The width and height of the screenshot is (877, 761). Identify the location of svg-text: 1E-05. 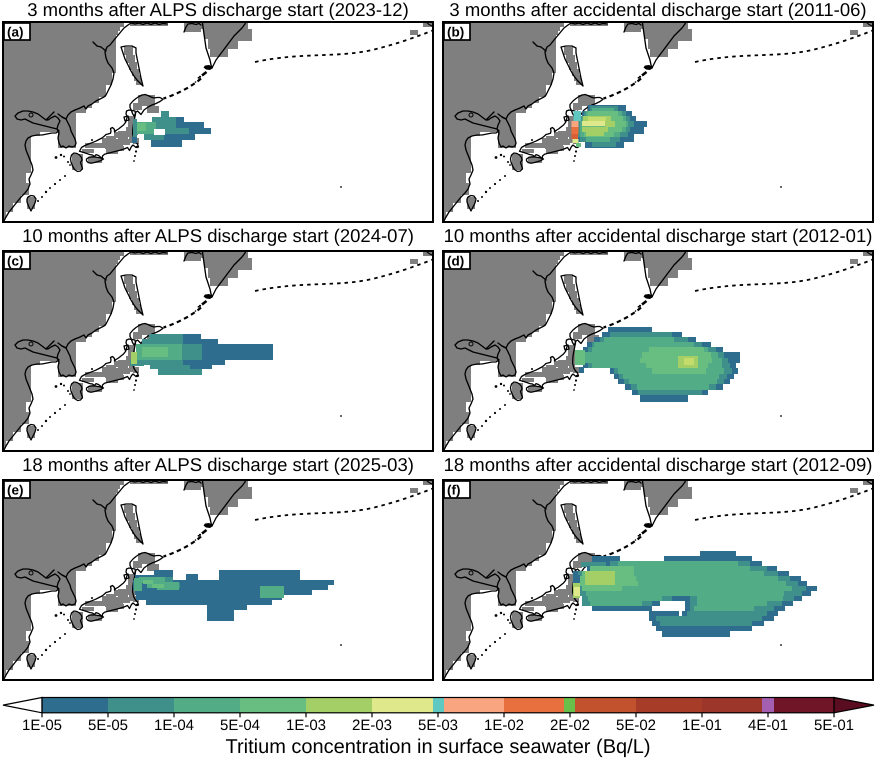
(42, 725).